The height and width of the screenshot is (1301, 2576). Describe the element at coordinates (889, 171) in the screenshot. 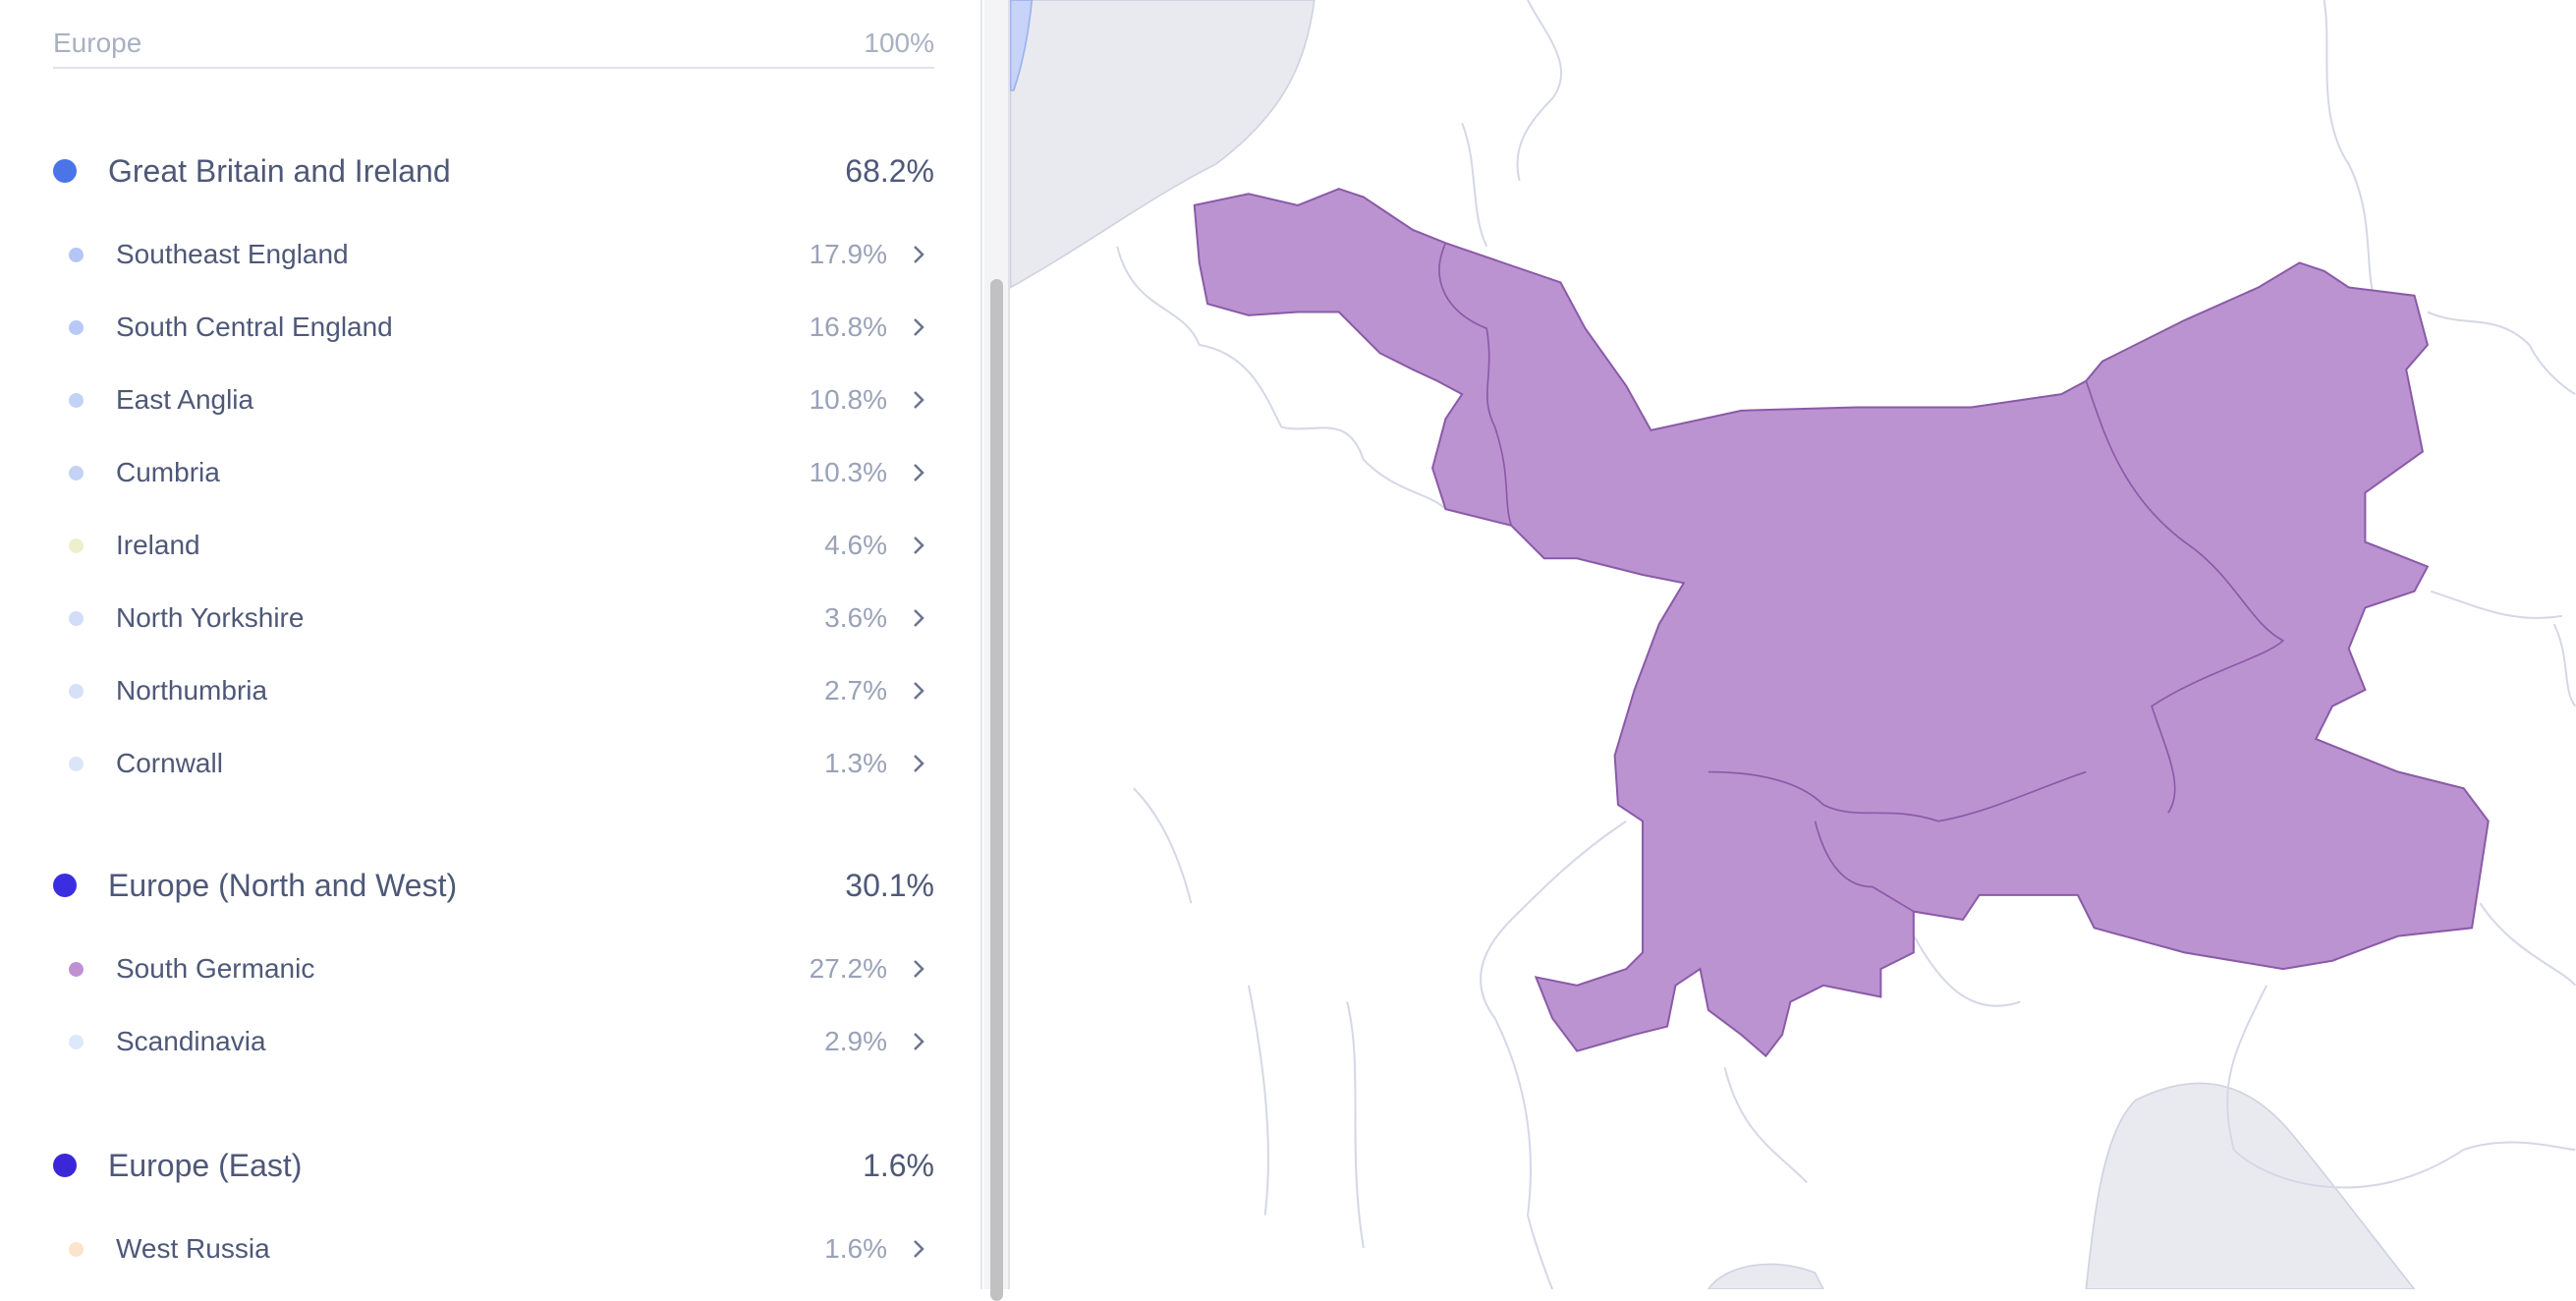

I see `group-percent: 68.2%` at that location.